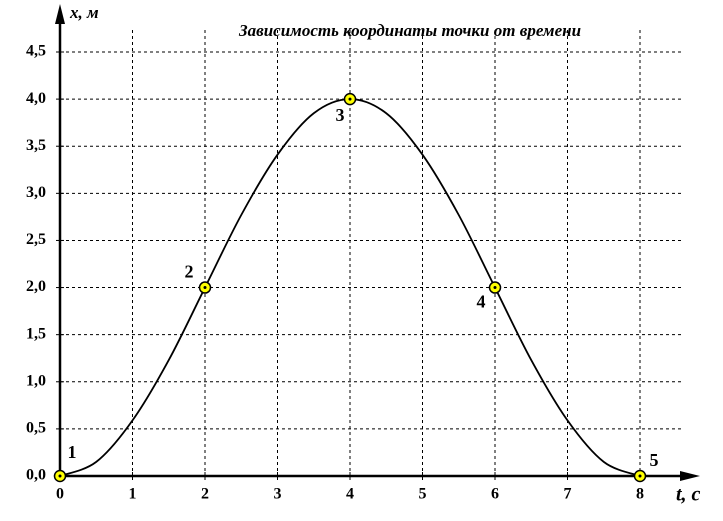 Image resolution: width=723 pixels, height=521 pixels. What do you see at coordinates (36, 239) in the screenshot?
I see `y-tick-label: 2,5` at bounding box center [36, 239].